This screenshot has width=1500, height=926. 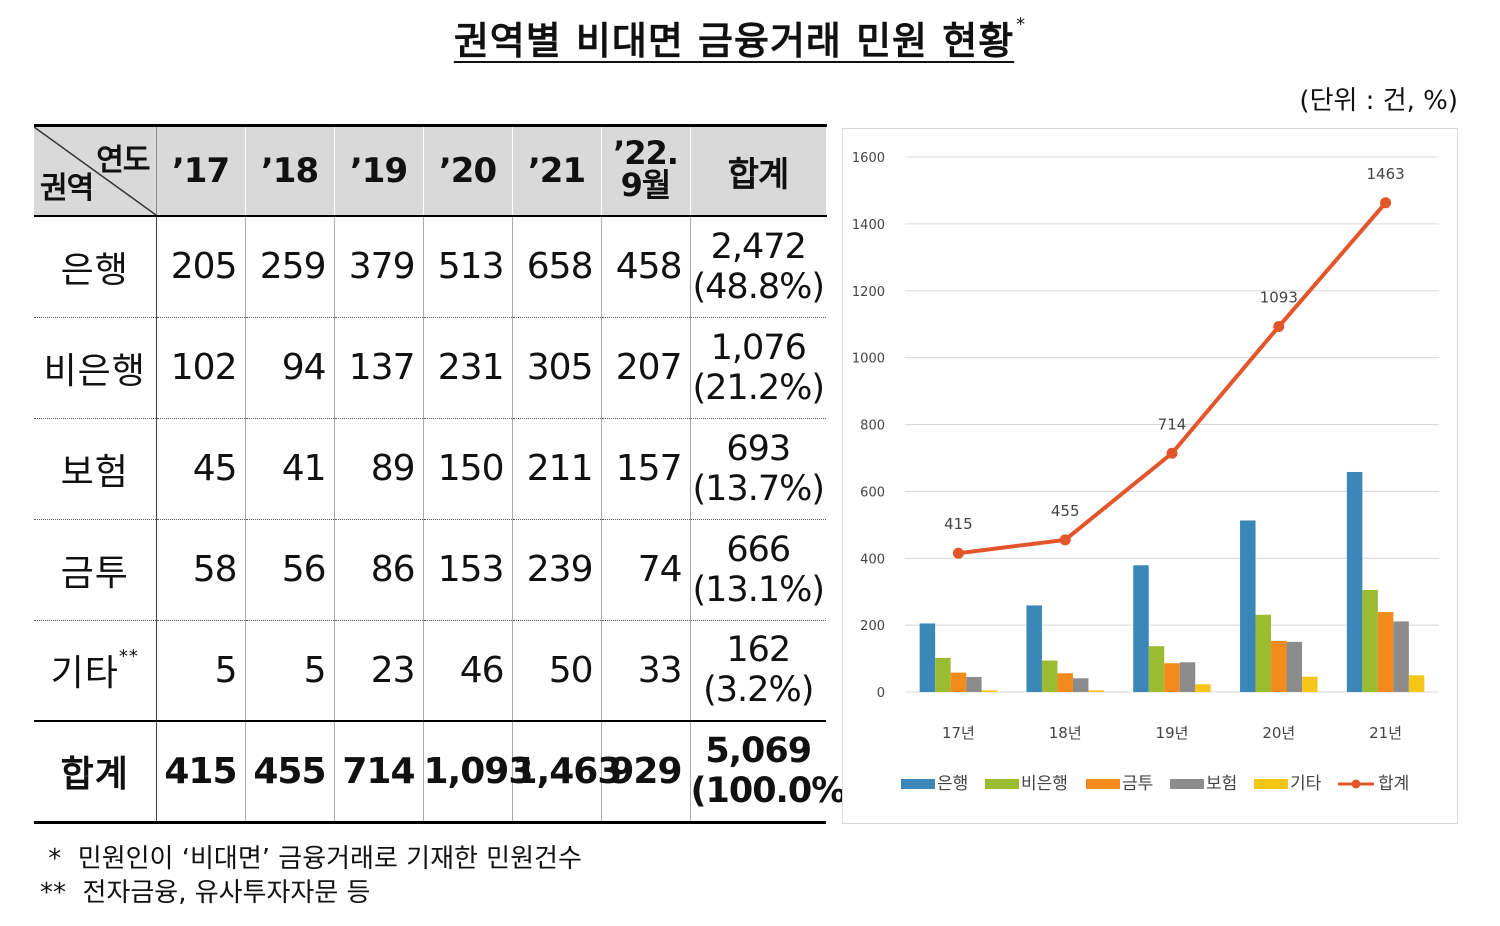 I want to click on col-header-2019: ’19, so click(x=379, y=170).